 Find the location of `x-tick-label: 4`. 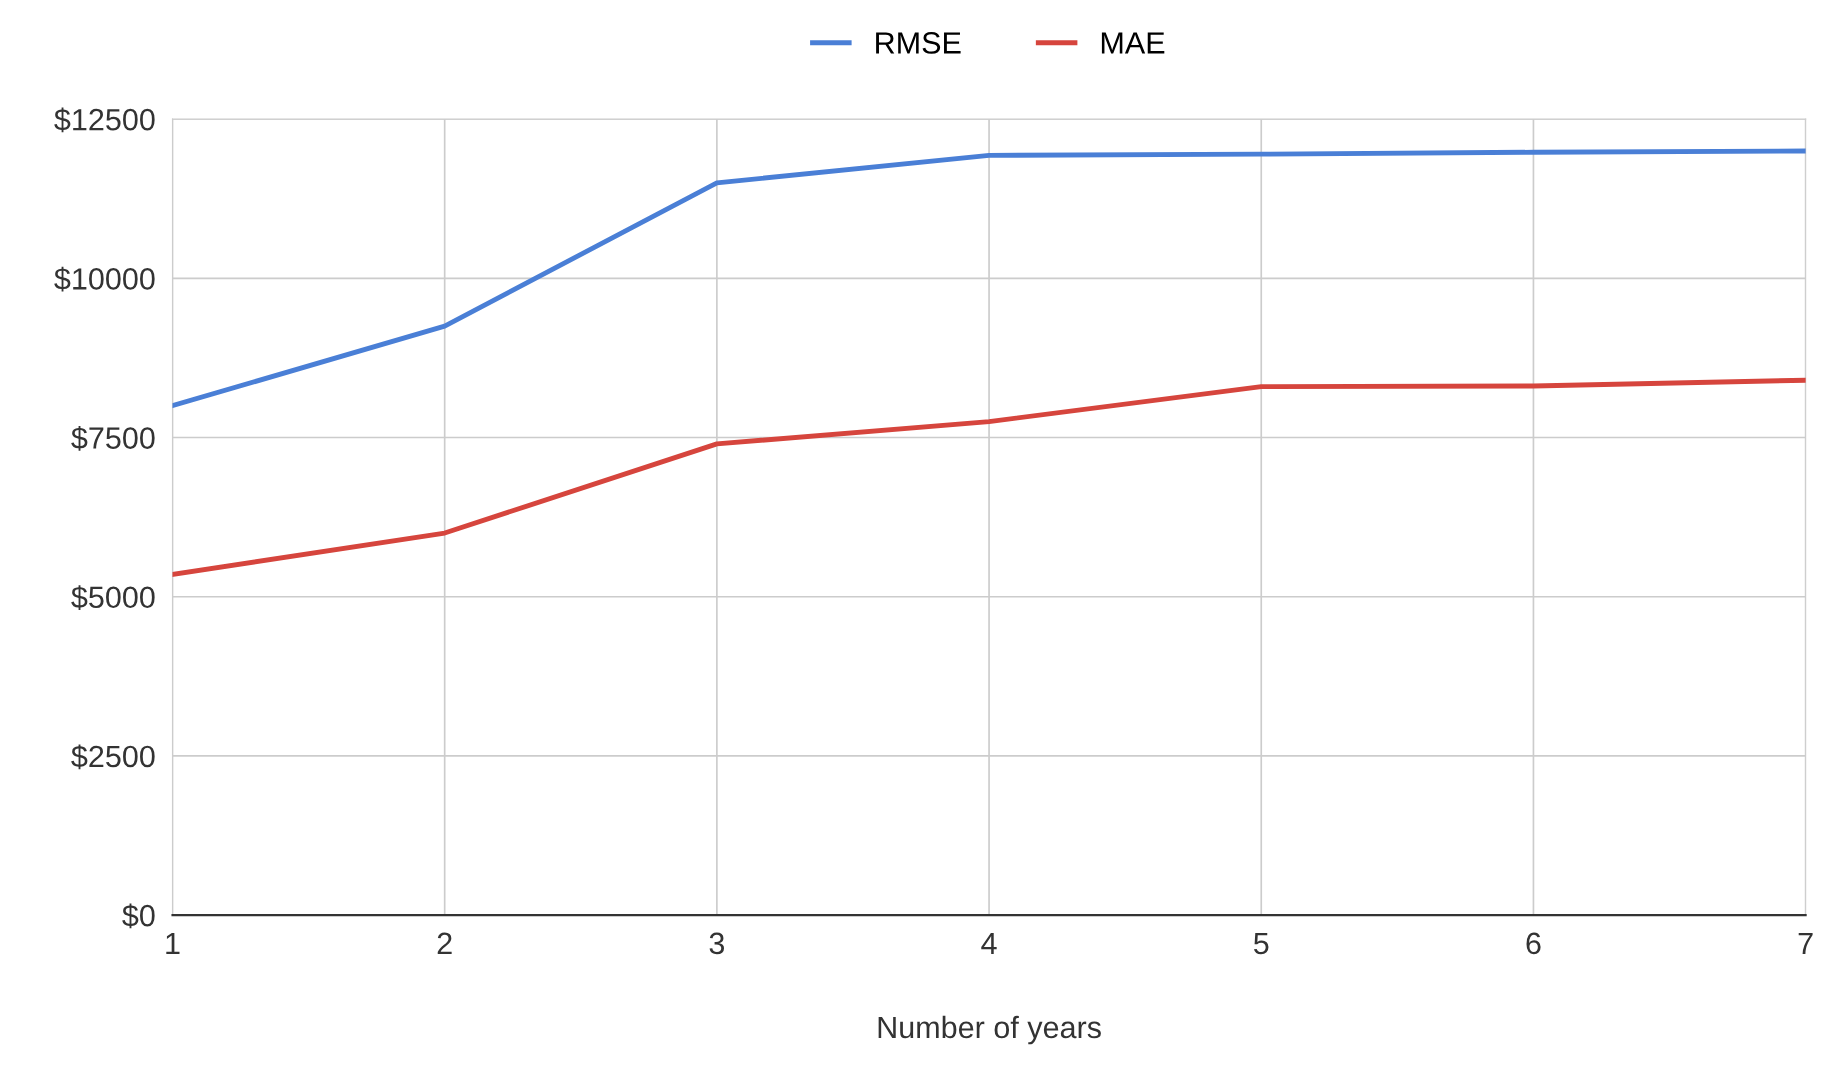

x-tick-label: 4 is located at coordinates (989, 943).